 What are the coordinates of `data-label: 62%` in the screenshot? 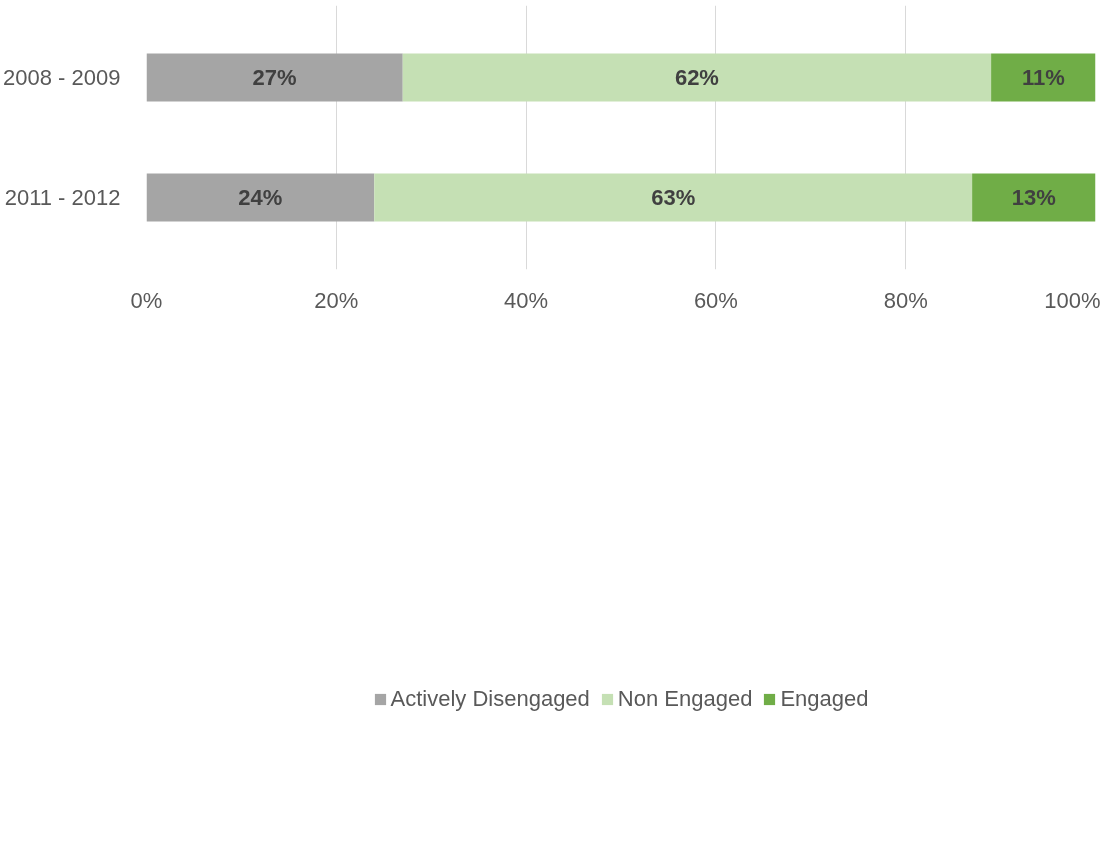 It's located at (696, 77).